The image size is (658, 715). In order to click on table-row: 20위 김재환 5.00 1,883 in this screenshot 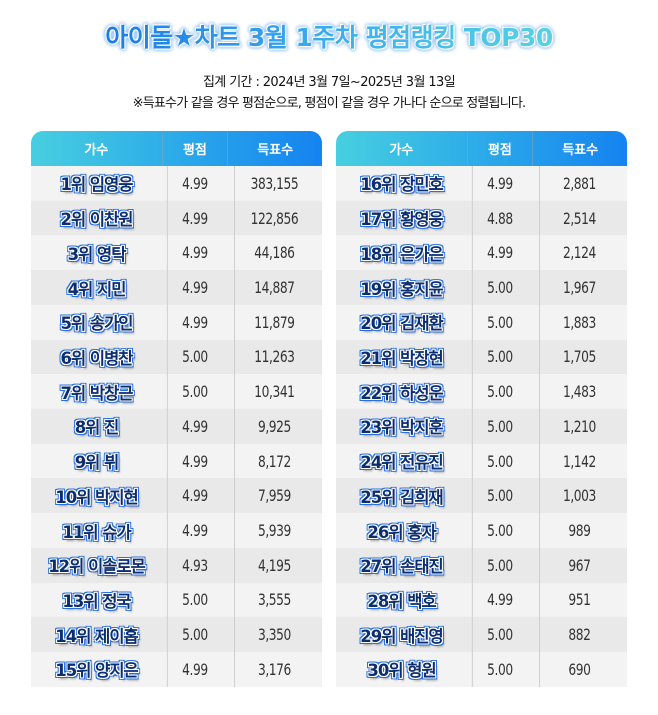, I will do `click(481, 322)`.